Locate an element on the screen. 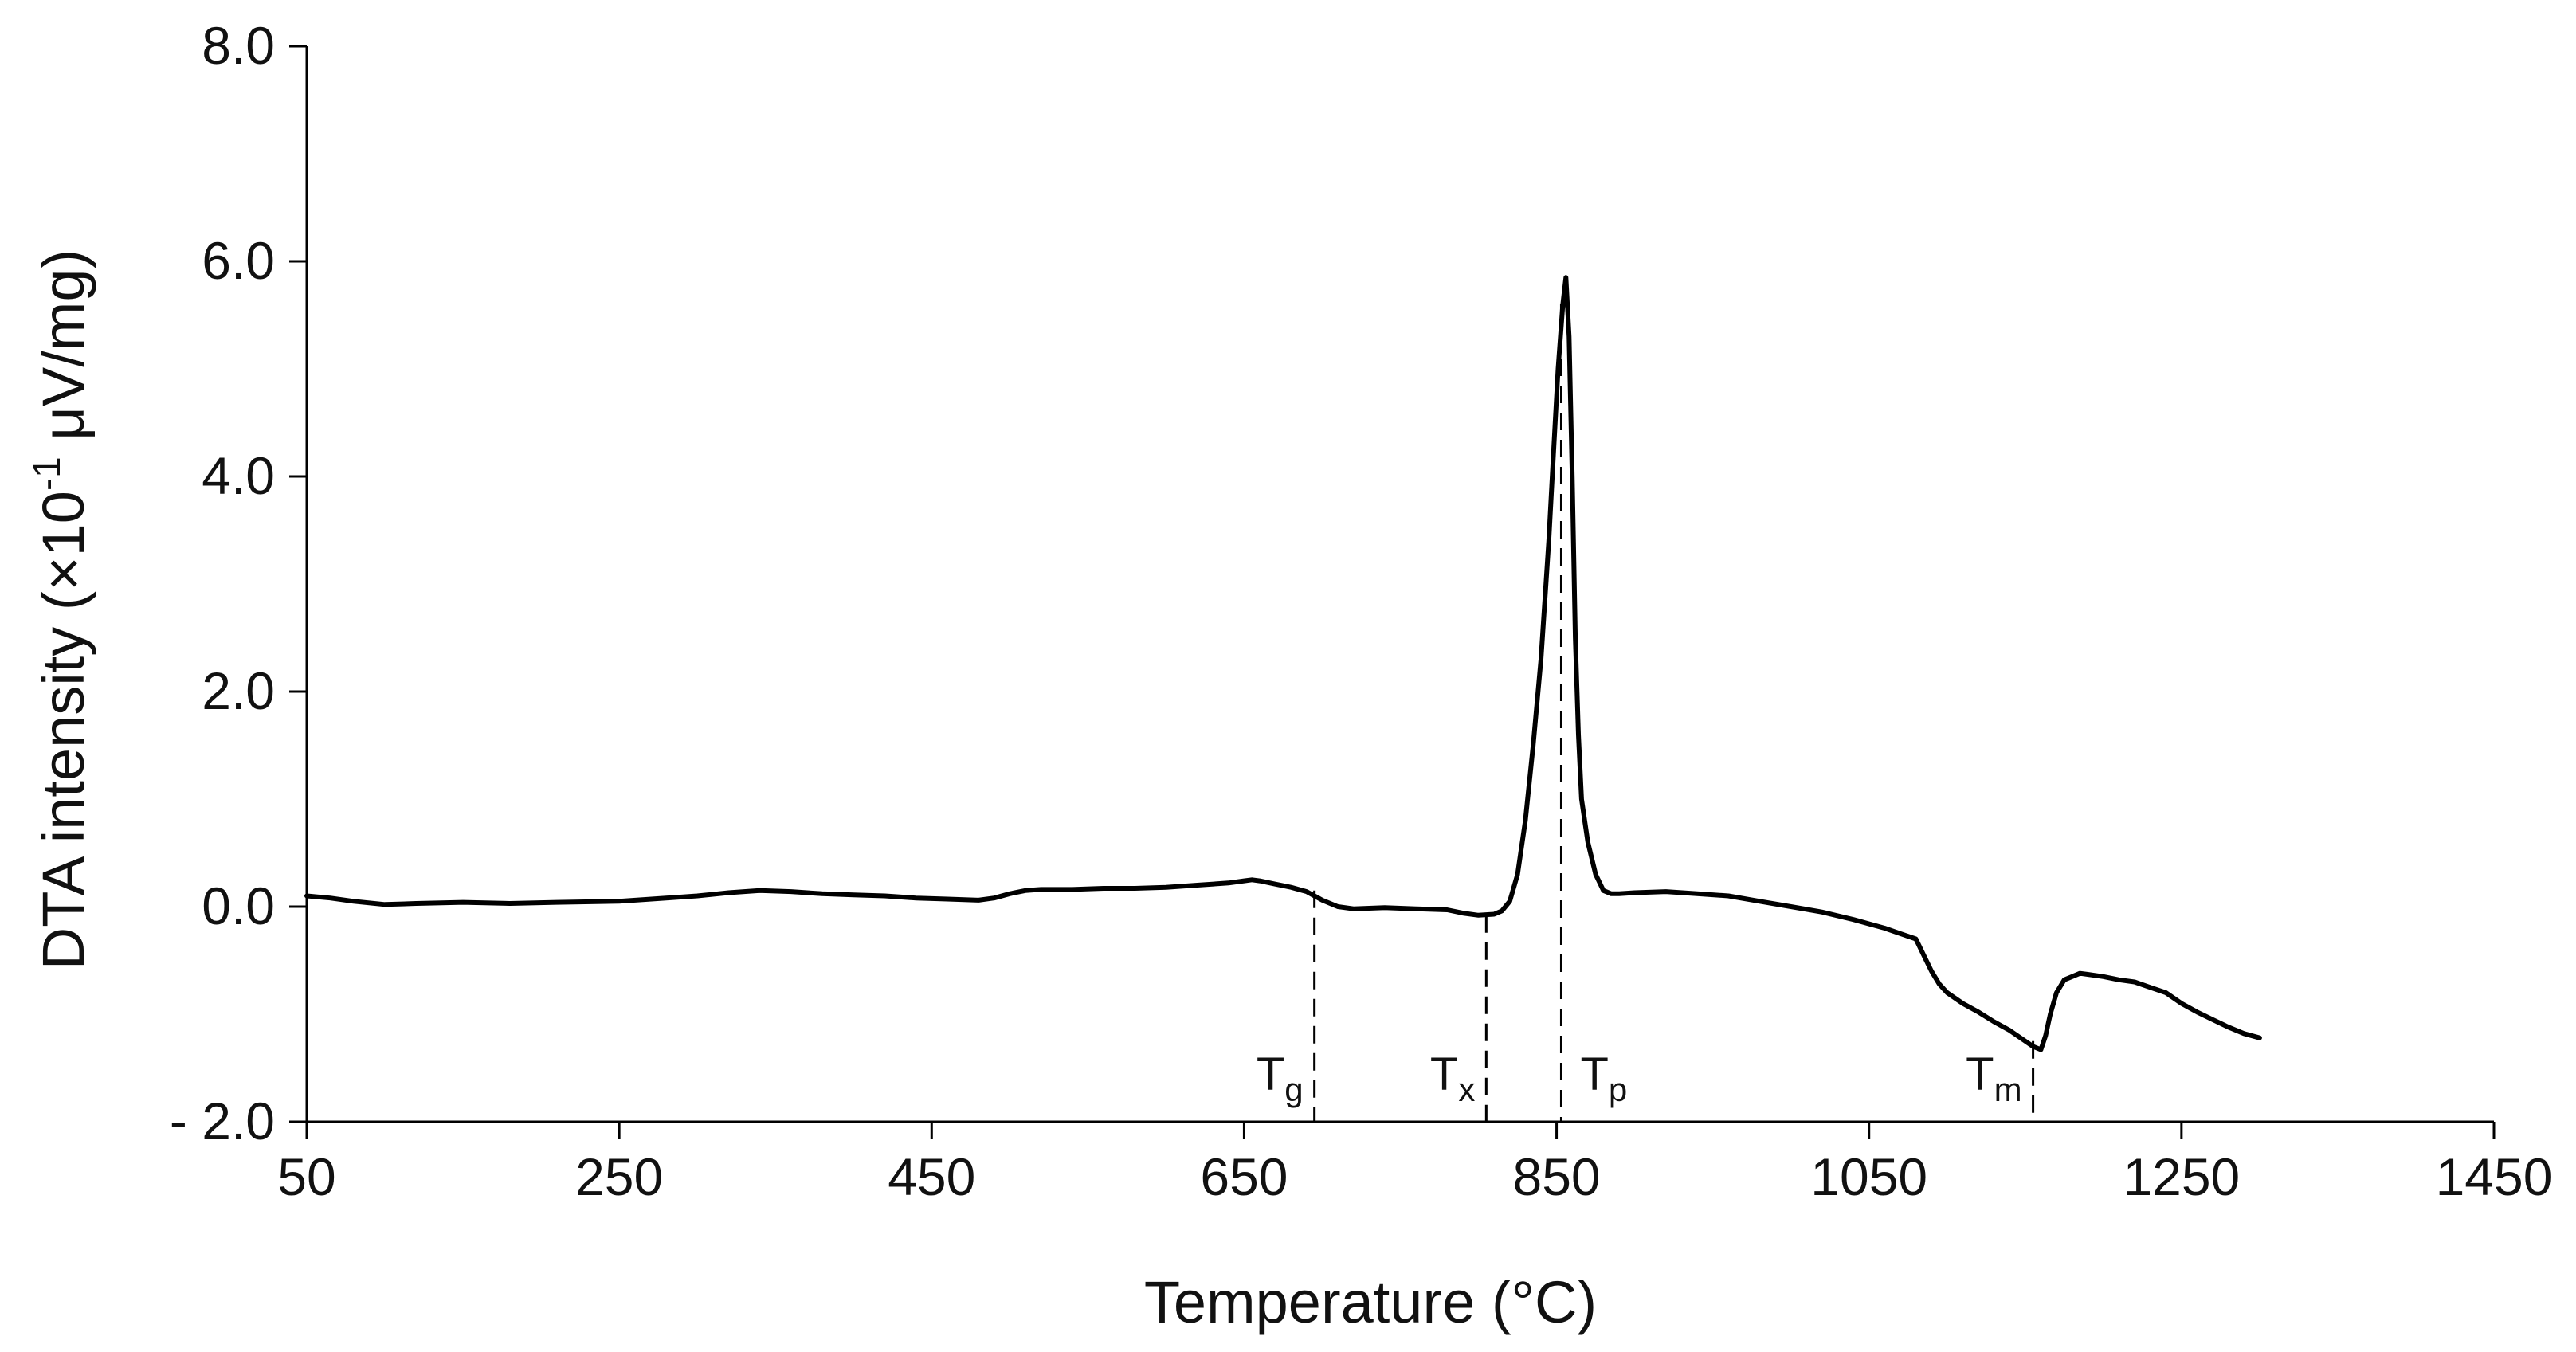 The width and height of the screenshot is (2576, 1352). marker-label-tx: Tx is located at coordinates (1452, 1078).